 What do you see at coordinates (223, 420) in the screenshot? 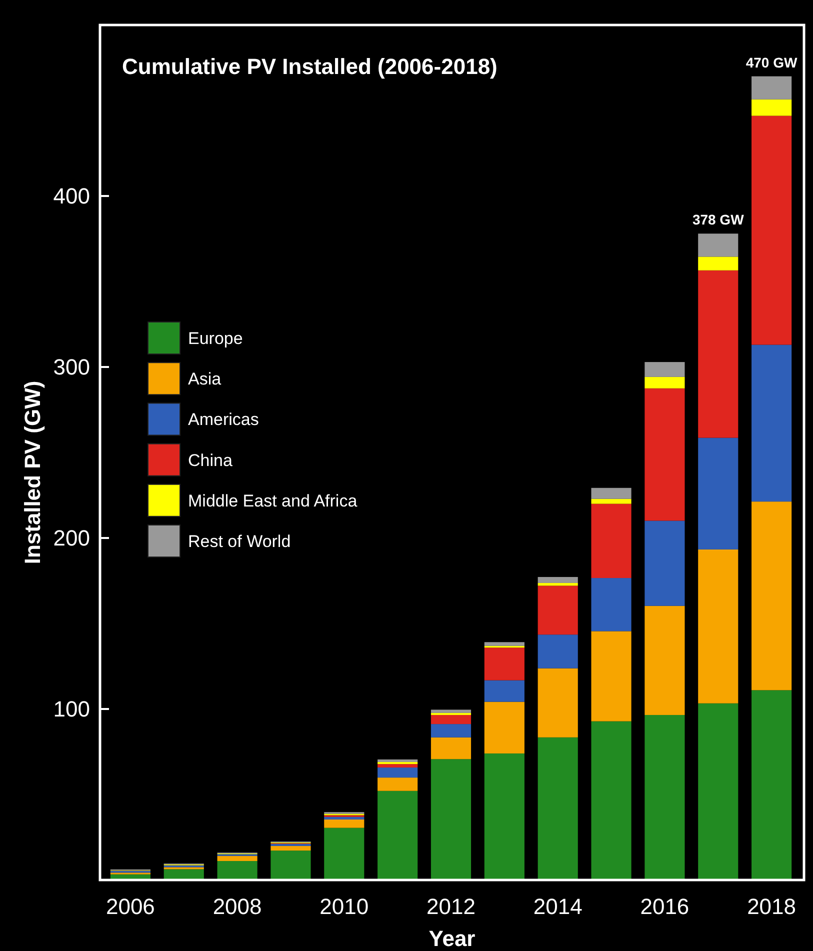
I see `legend-label: Americas` at bounding box center [223, 420].